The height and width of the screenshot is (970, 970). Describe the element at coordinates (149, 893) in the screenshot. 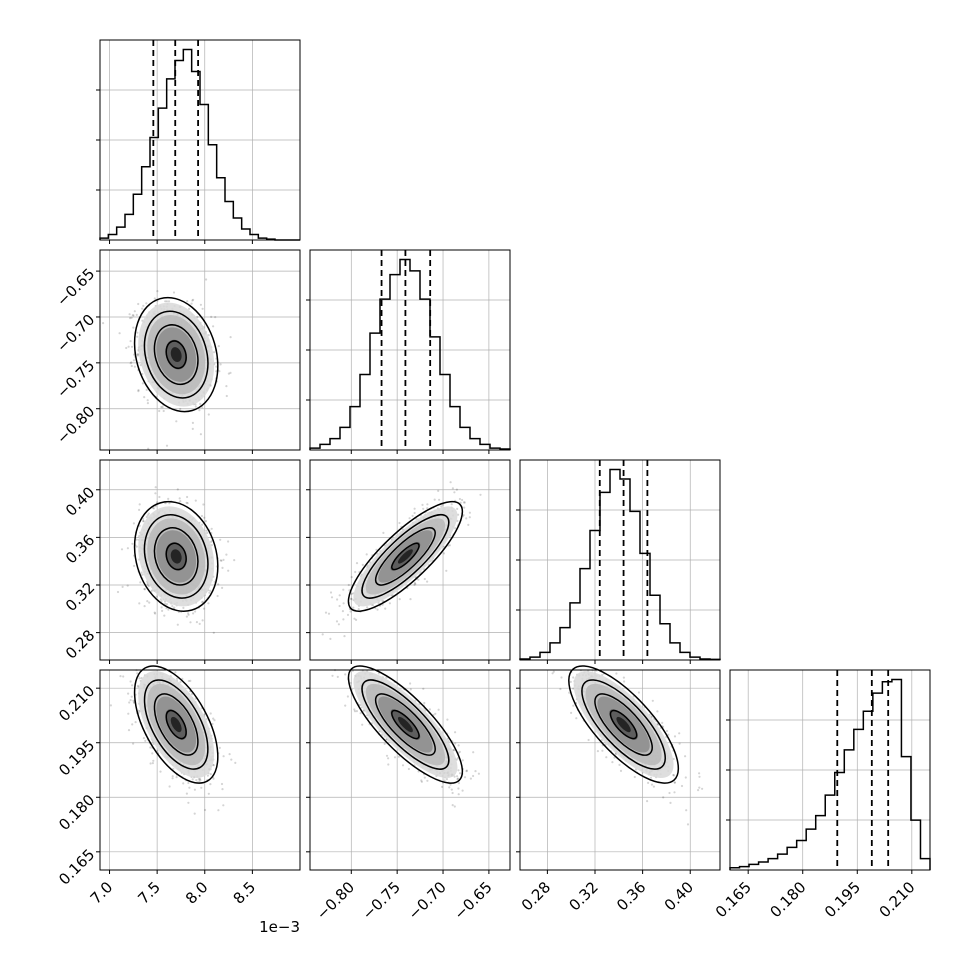

I see `x-tick-label: 7.5` at that location.